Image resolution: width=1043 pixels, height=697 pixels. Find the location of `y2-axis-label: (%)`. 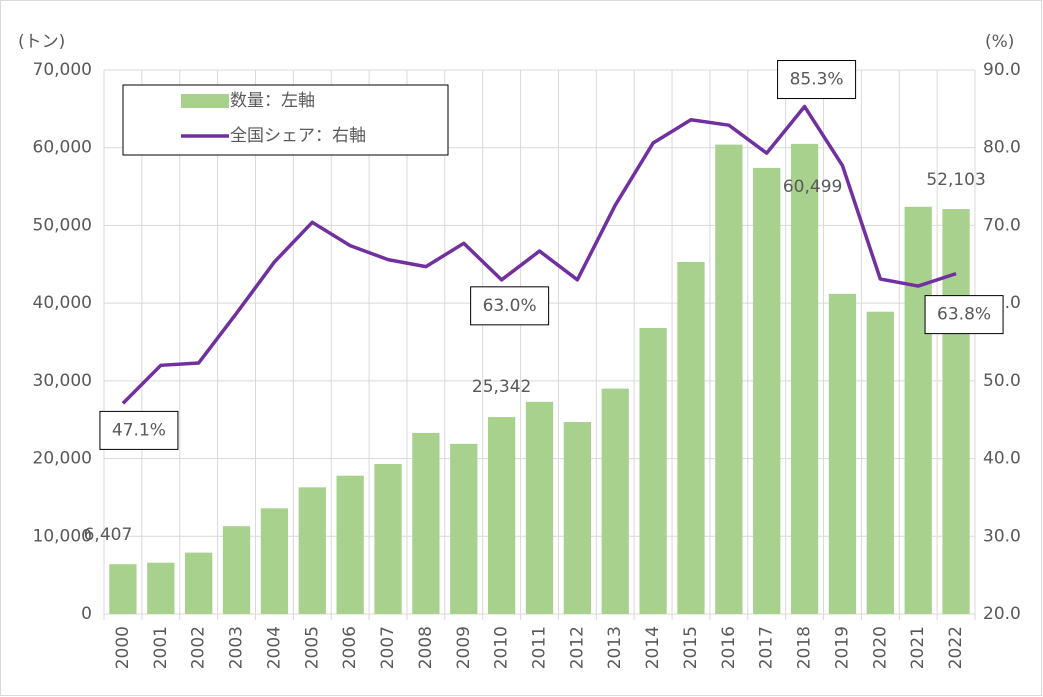

y2-axis-label: (%) is located at coordinates (999, 42).